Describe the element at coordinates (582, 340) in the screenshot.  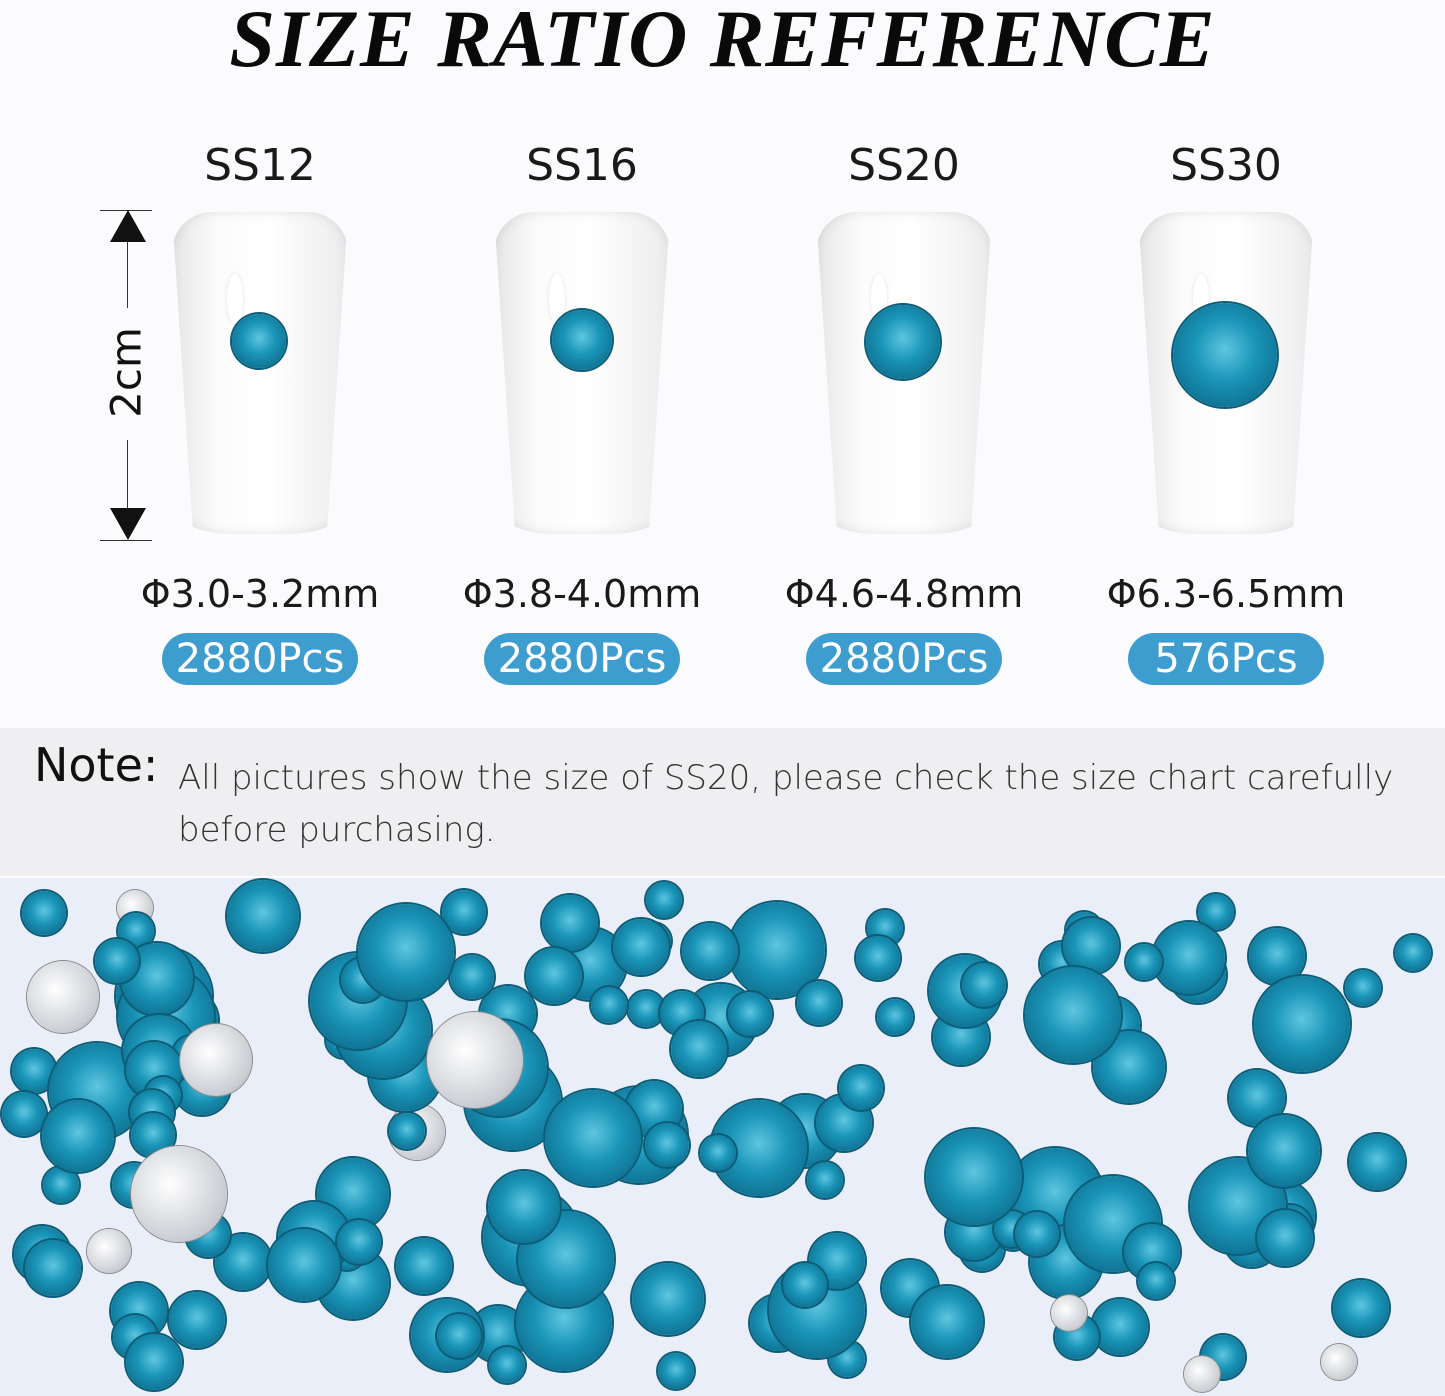
I see `gem-ss16` at that location.